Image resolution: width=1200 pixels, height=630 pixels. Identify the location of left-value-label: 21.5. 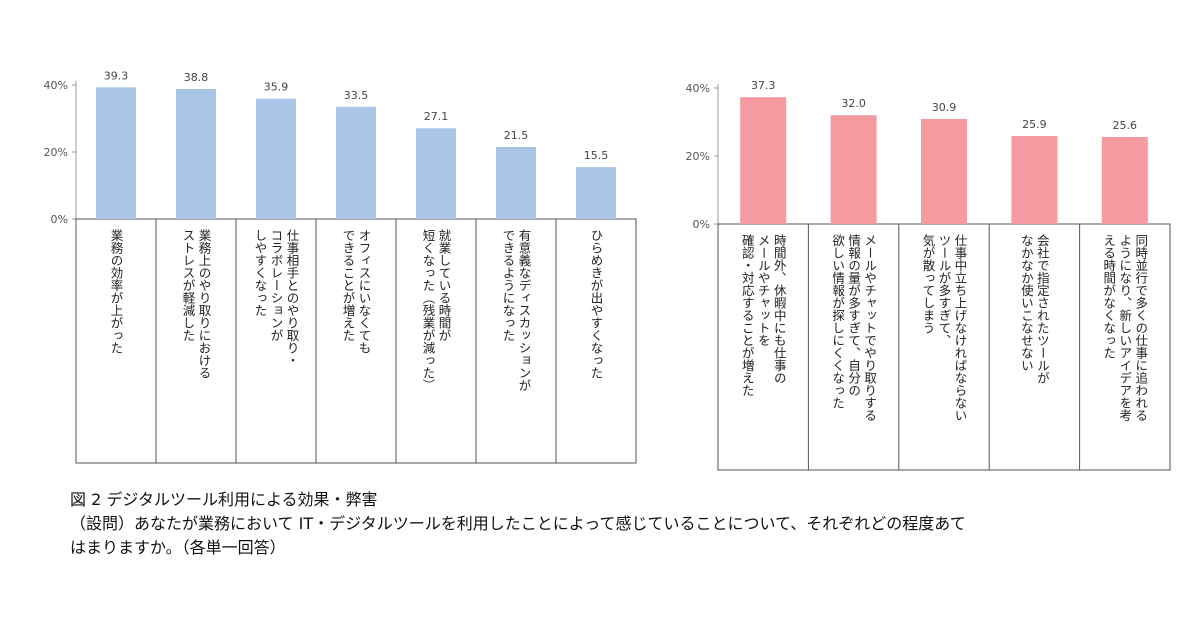
(516, 135).